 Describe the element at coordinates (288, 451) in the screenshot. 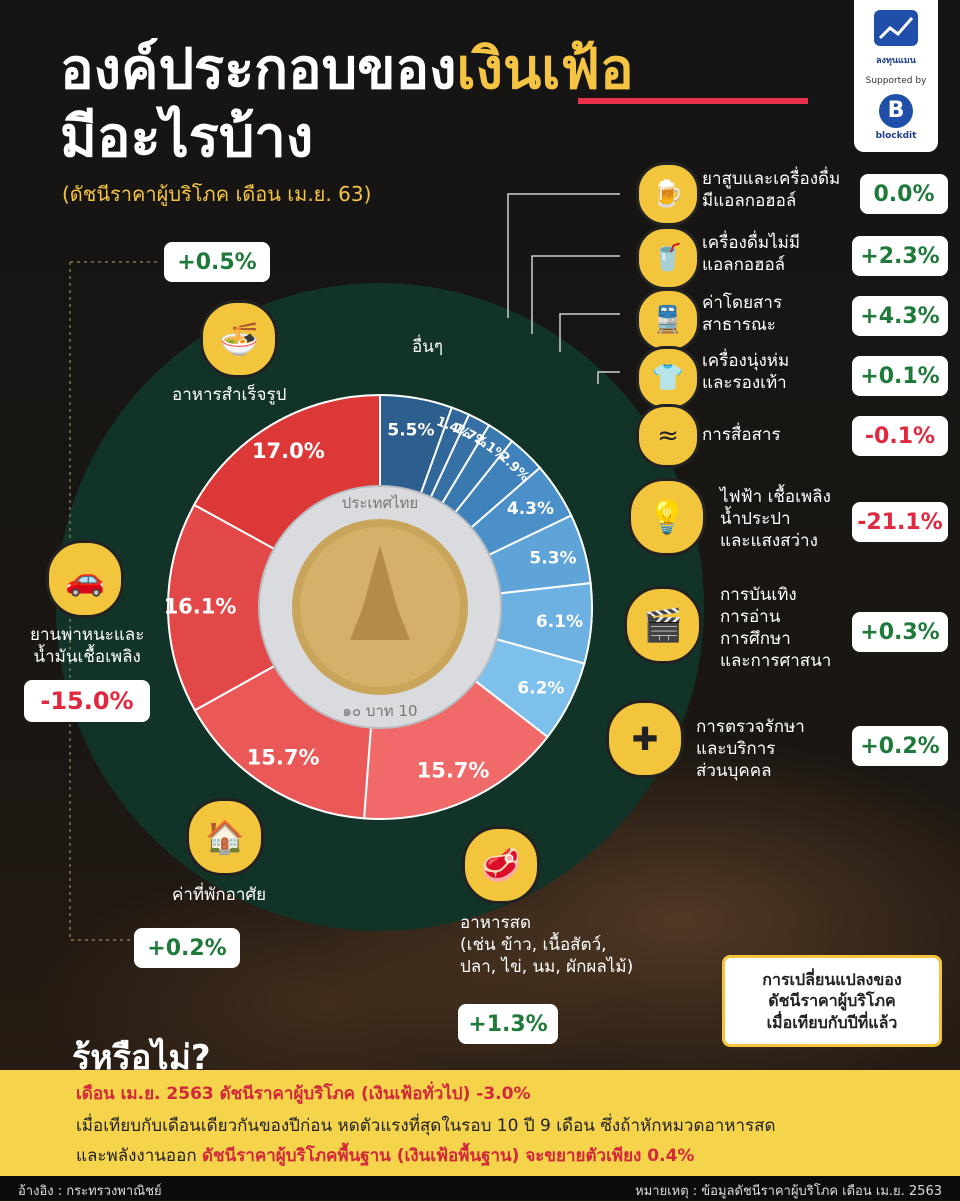

I see `pie-label: 17.0%` at that location.